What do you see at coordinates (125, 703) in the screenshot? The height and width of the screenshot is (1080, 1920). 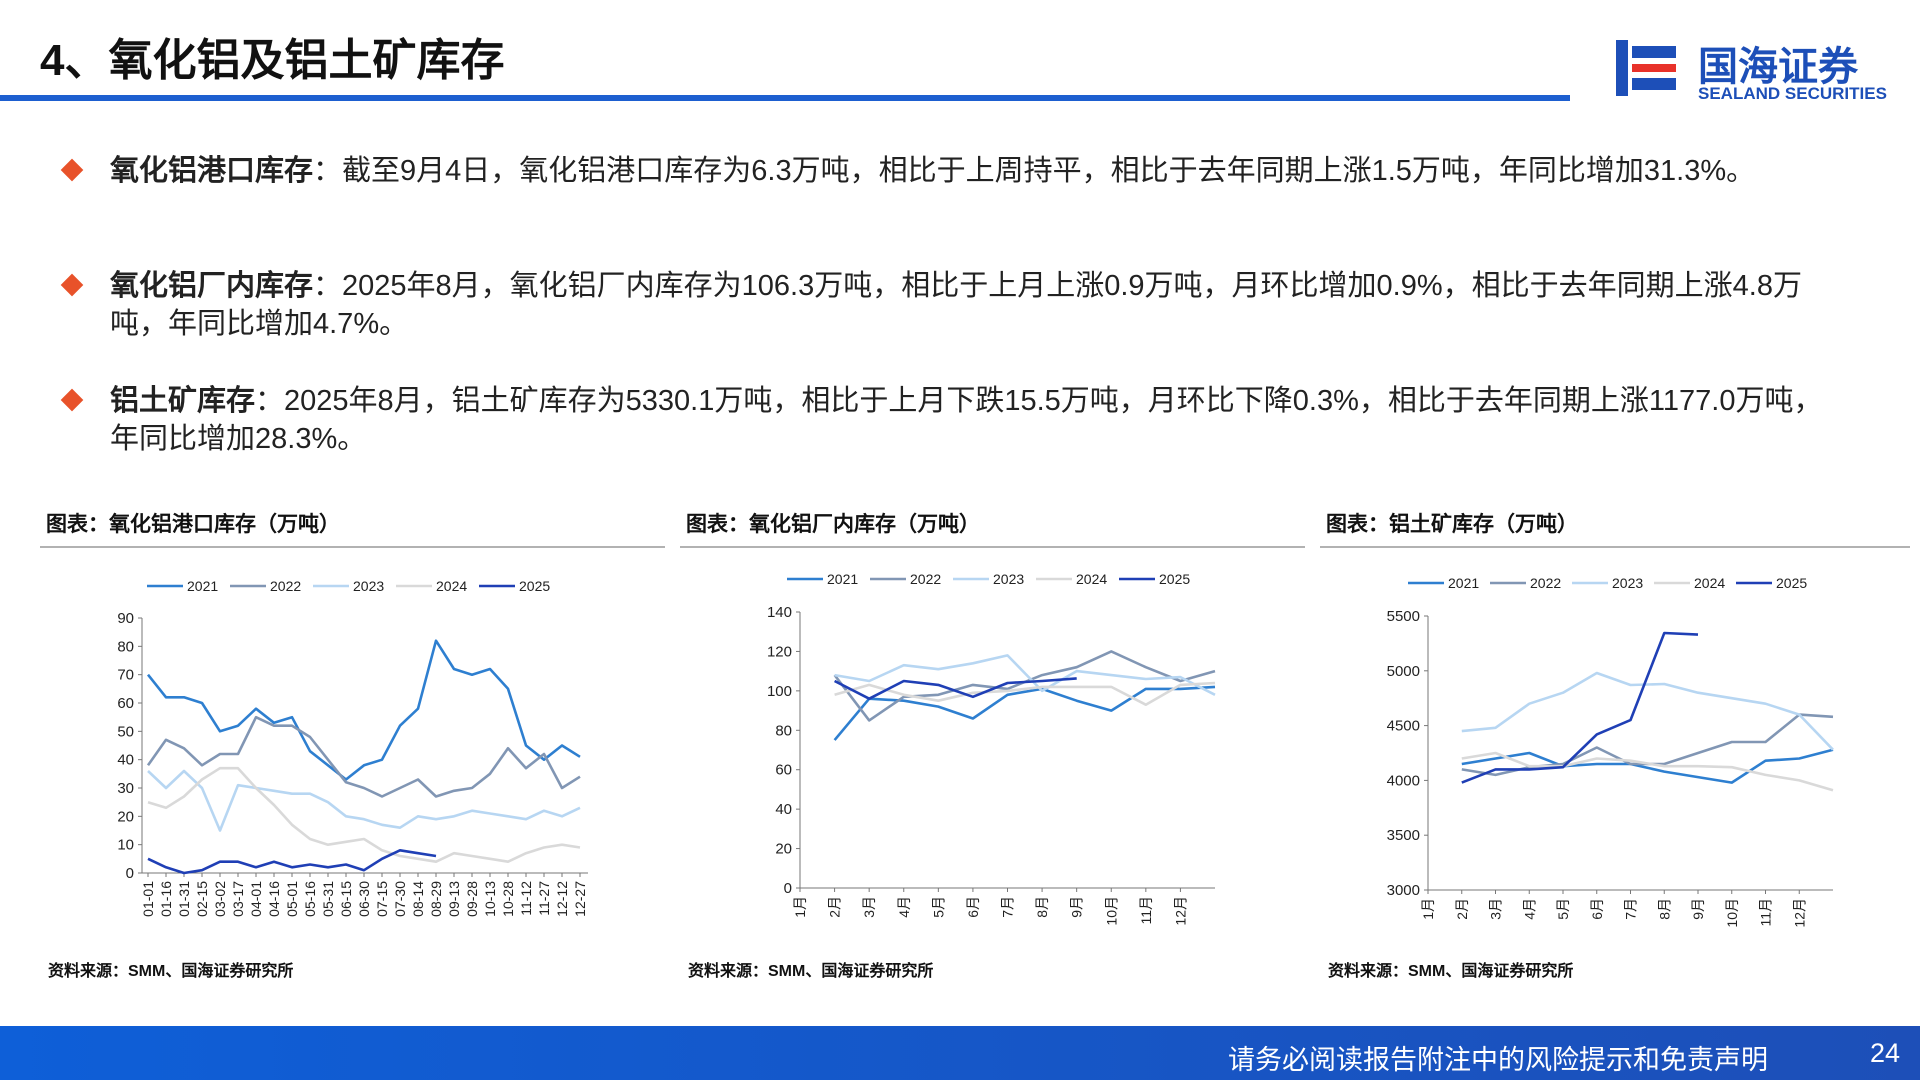 I see `y-tick-label: 60` at bounding box center [125, 703].